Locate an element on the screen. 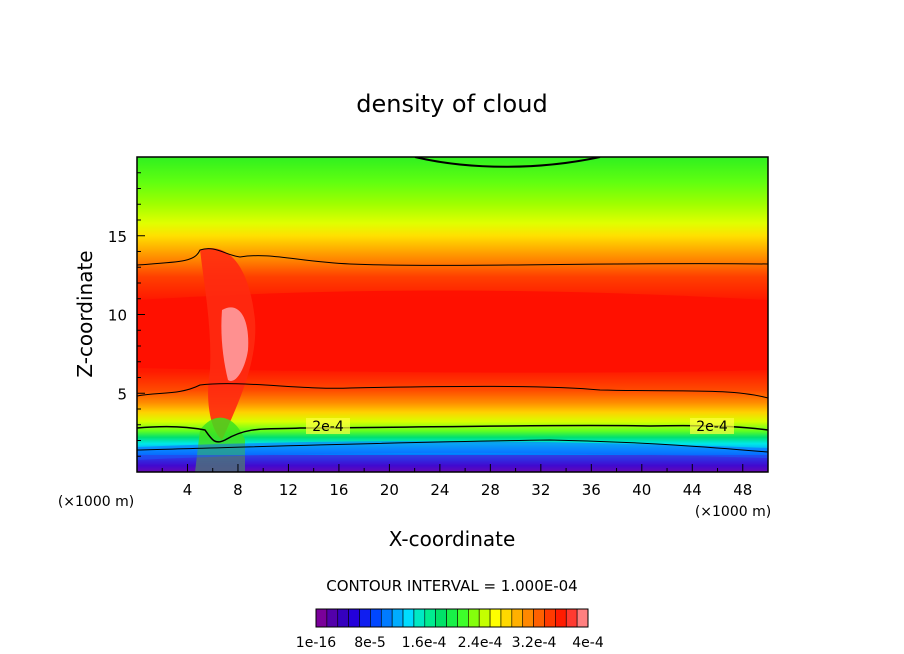 The width and height of the screenshot is (904, 654). colorbar-label: 2.4e-4 is located at coordinates (480, 643).